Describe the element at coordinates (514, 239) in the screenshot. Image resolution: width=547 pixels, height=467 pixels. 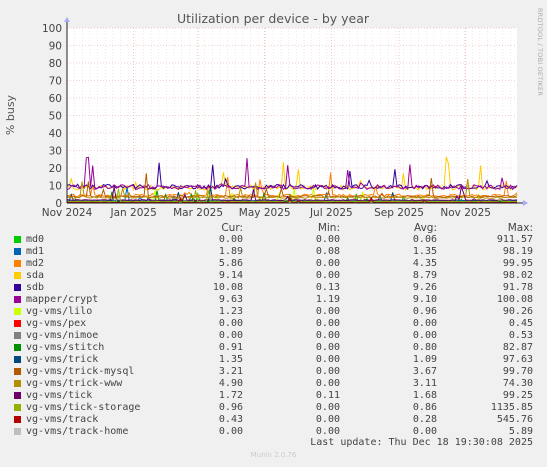
I see `legend-max-value: 911.57` at that location.